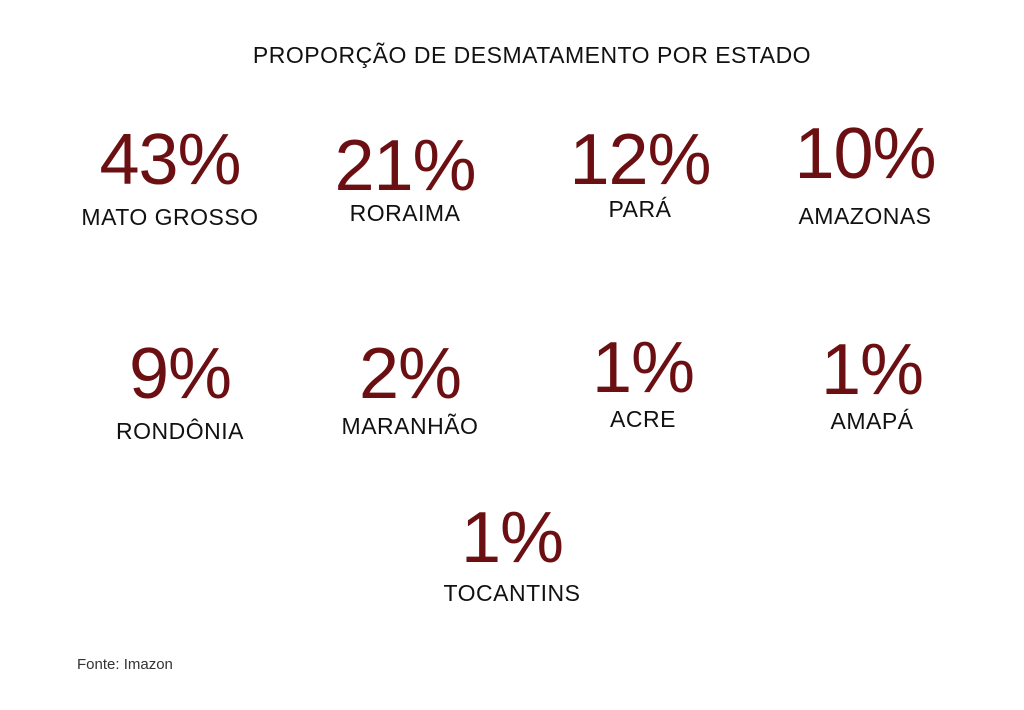 Image resolution: width=1024 pixels, height=710 pixels. What do you see at coordinates (410, 374) in the screenshot?
I see `stat-value: 2%` at bounding box center [410, 374].